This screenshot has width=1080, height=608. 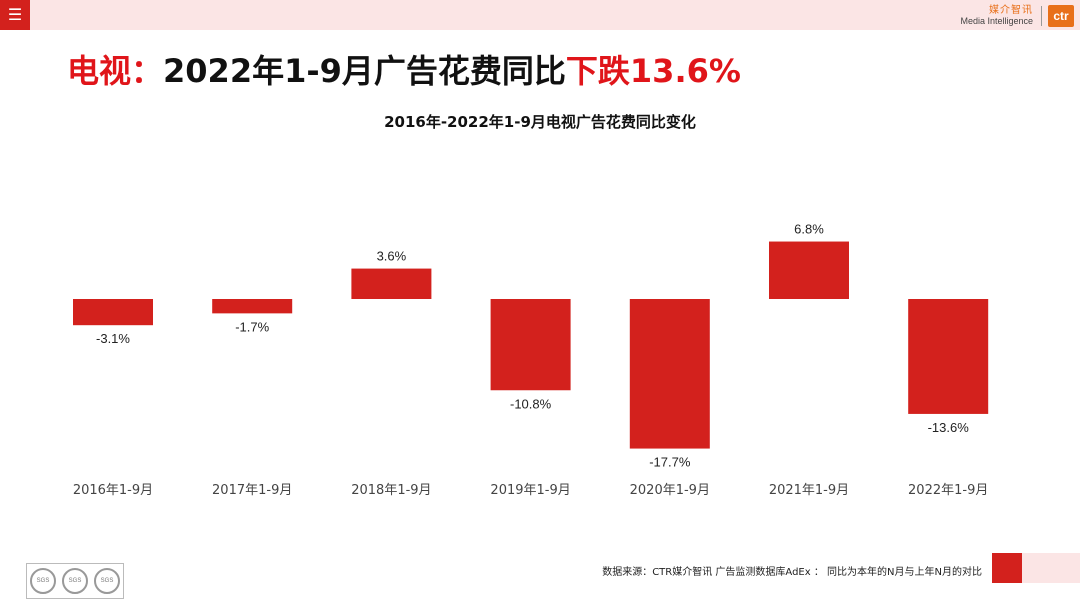 I want to click on data-label-1: -1.7%, so click(x=252, y=326).